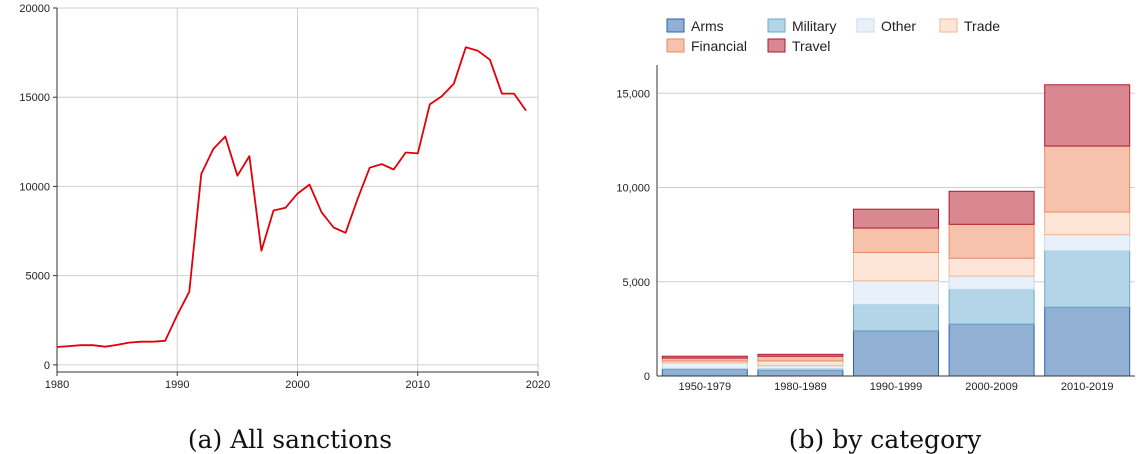  Describe the element at coordinates (418, 385) in the screenshot. I see `x-tick-label: 2010` at that location.